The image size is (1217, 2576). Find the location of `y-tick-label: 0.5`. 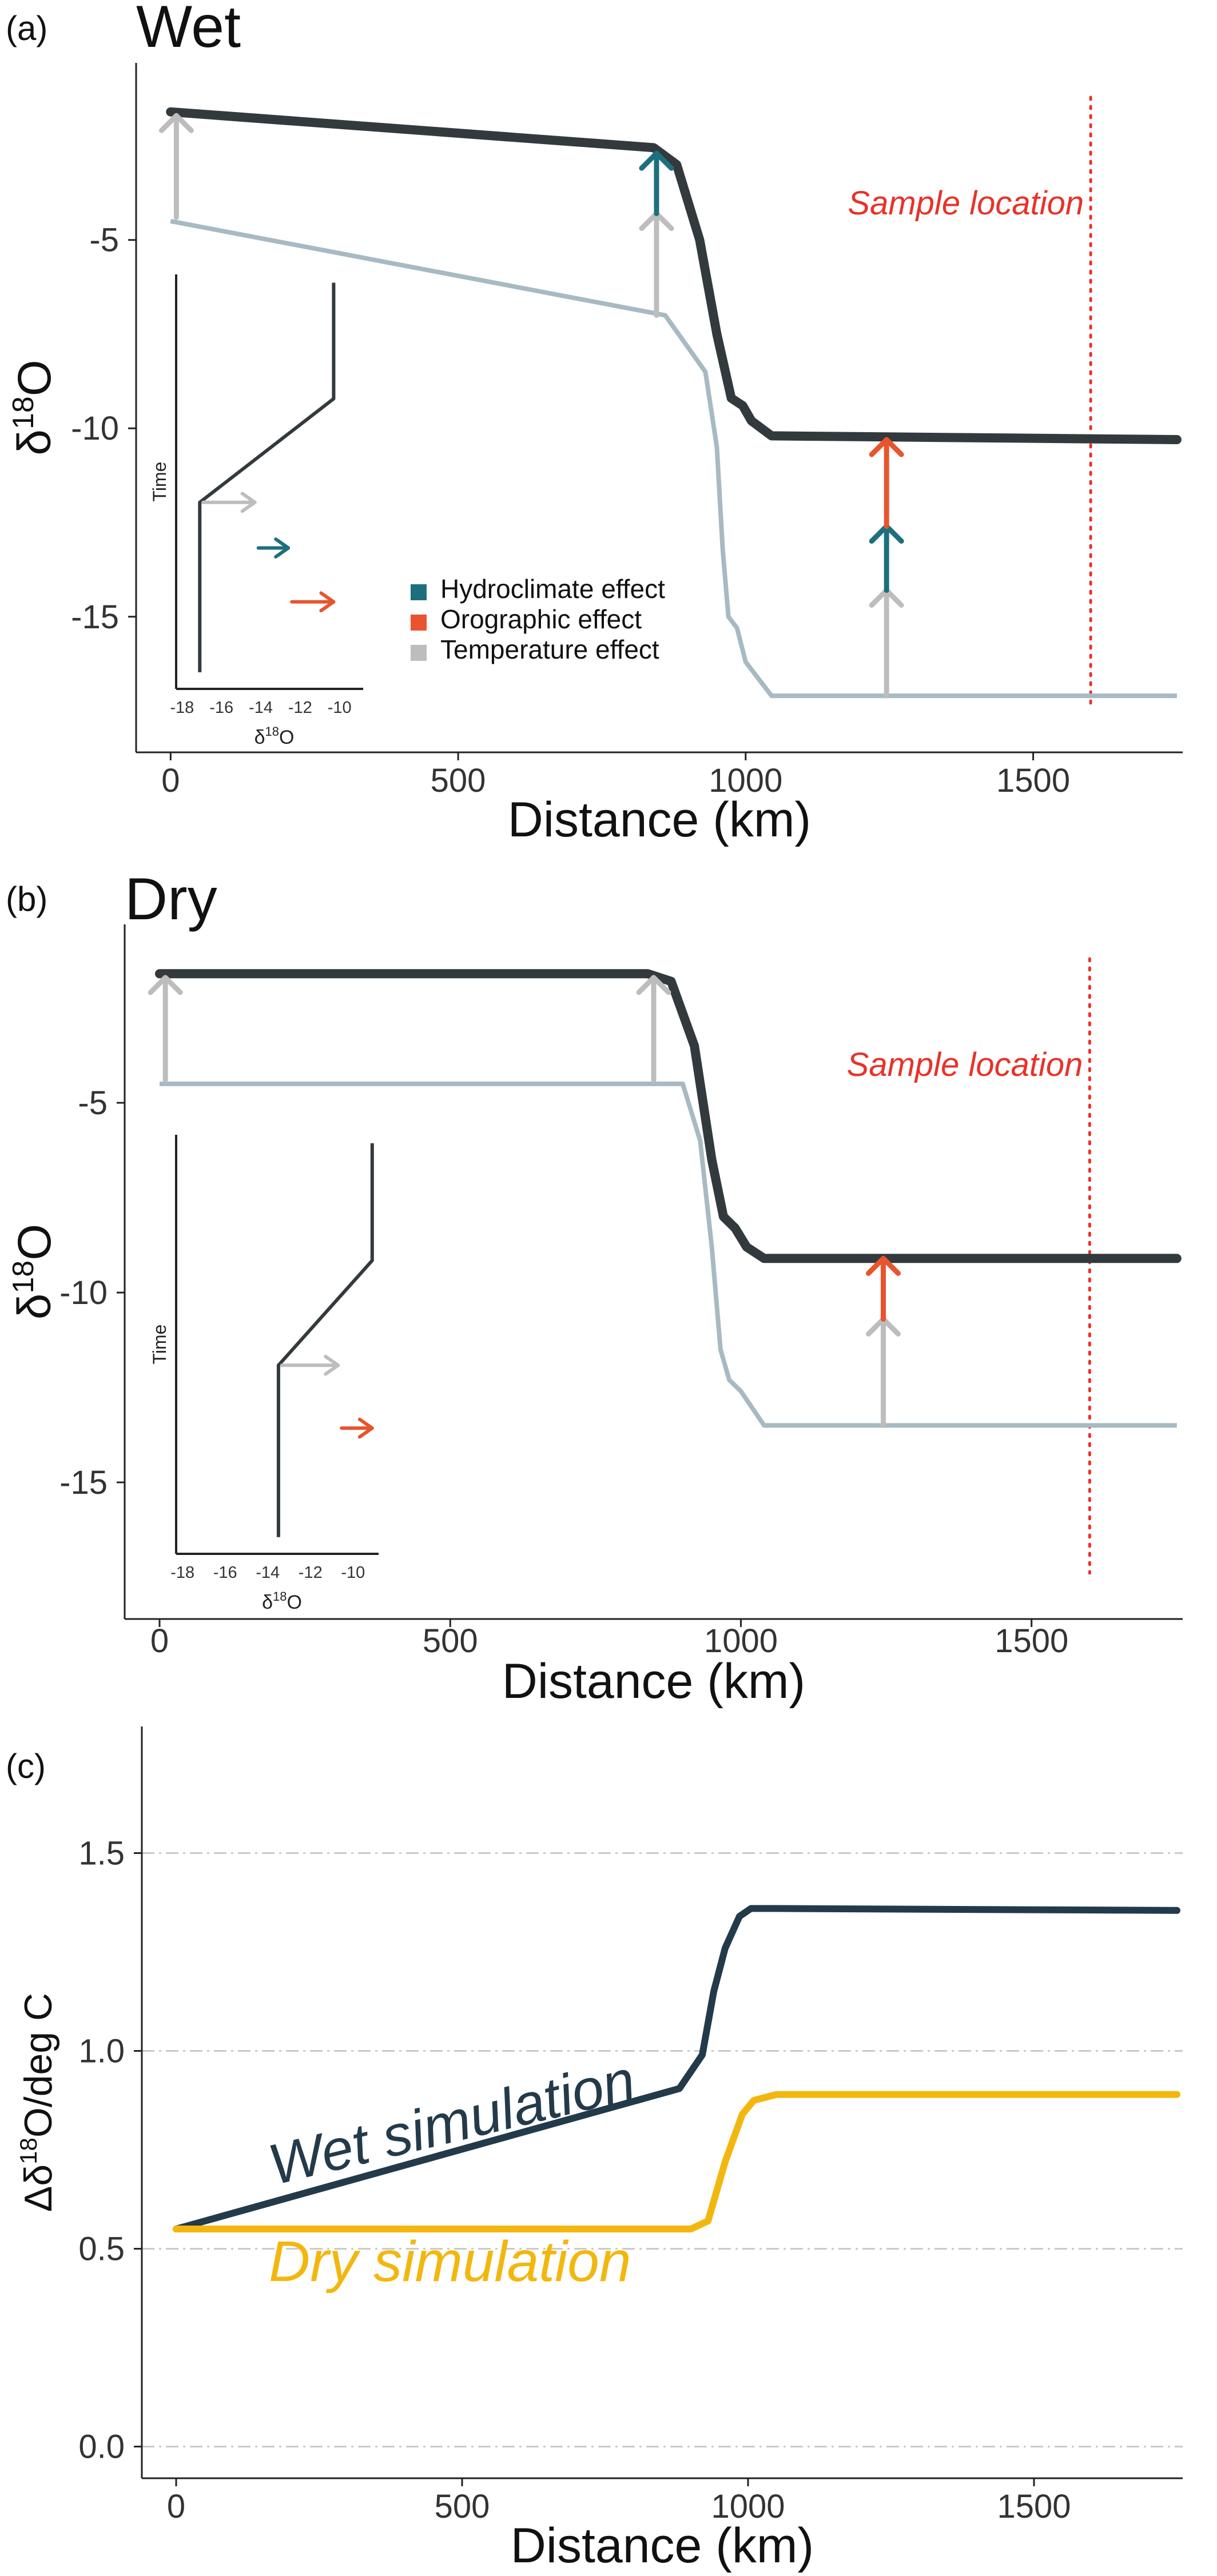

y-tick-label: 0.5 is located at coordinates (101, 2249).